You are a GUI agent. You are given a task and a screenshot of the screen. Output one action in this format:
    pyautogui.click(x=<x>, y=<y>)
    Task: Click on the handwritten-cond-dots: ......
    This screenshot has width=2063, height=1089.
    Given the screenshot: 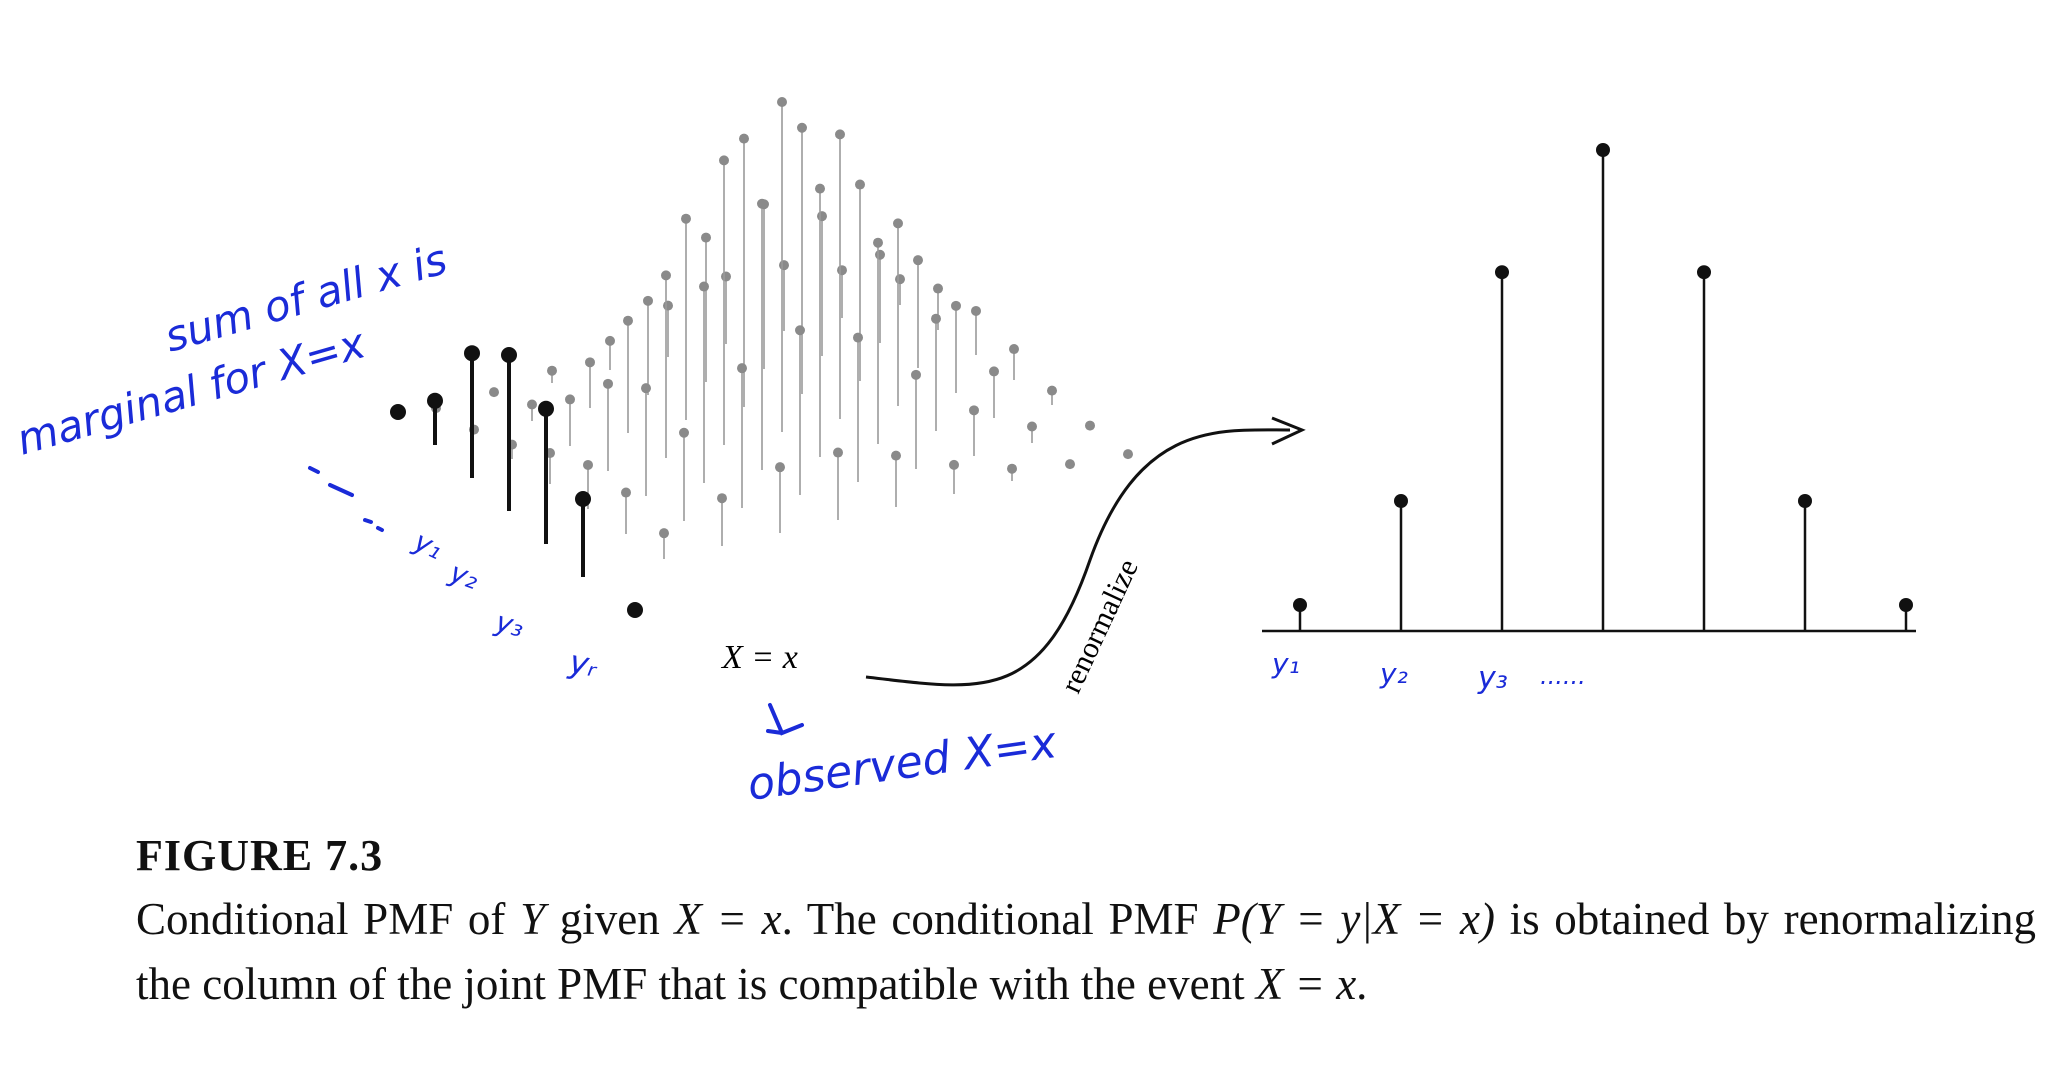 What is the action you would take?
    pyautogui.click(x=1563, y=676)
    